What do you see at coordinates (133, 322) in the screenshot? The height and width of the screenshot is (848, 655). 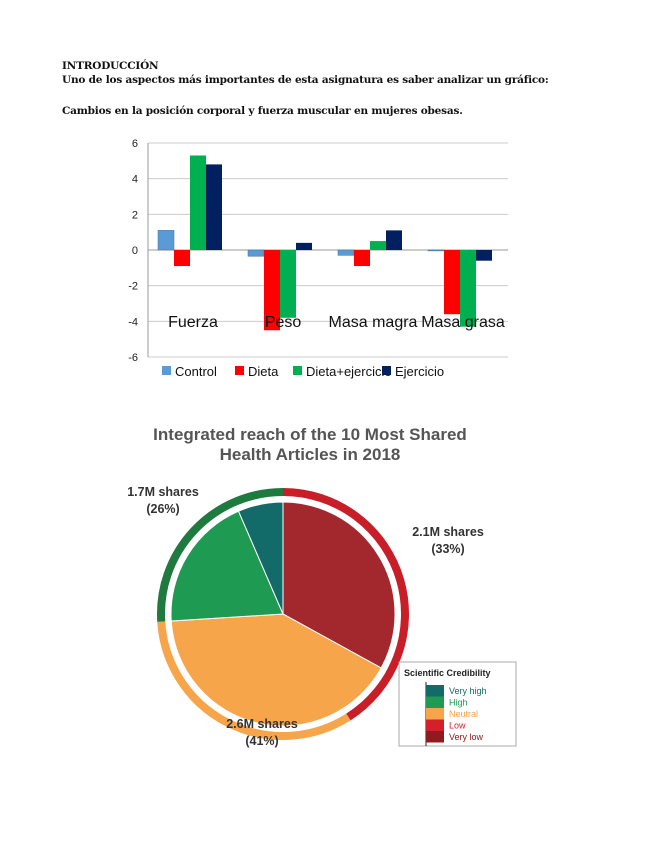 I see `y-tick-label: -4` at bounding box center [133, 322].